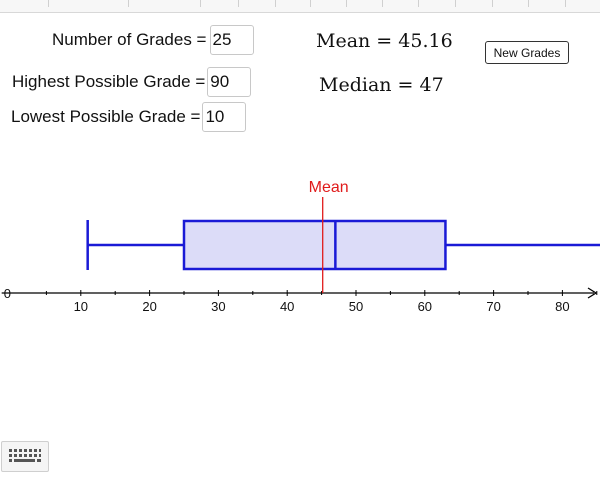  Describe the element at coordinates (356, 306) in the screenshot. I see `x-tick-label: 50` at that location.